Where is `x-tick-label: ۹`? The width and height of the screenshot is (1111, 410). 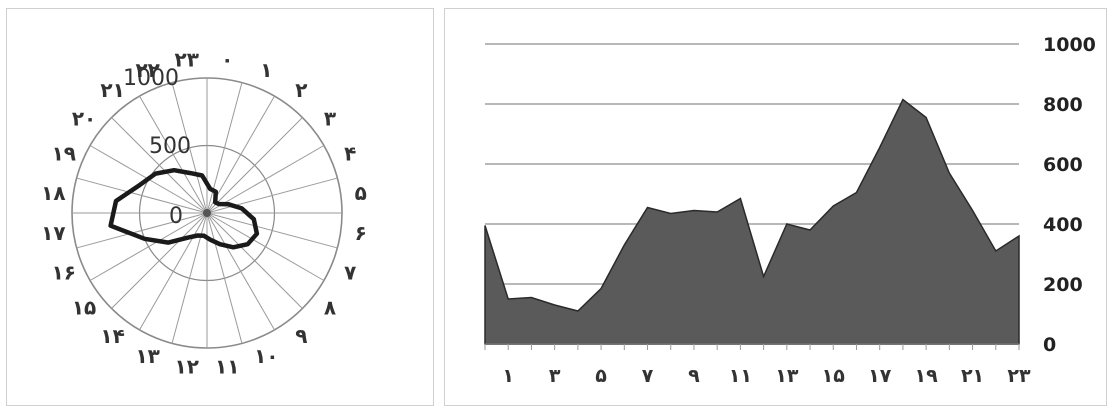 x-tick-label: ۹ is located at coordinates (694, 376).